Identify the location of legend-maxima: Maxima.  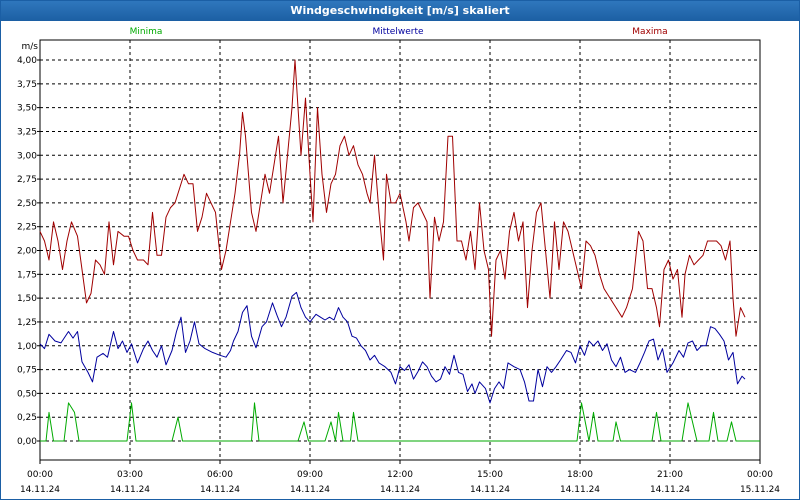
(649, 32).